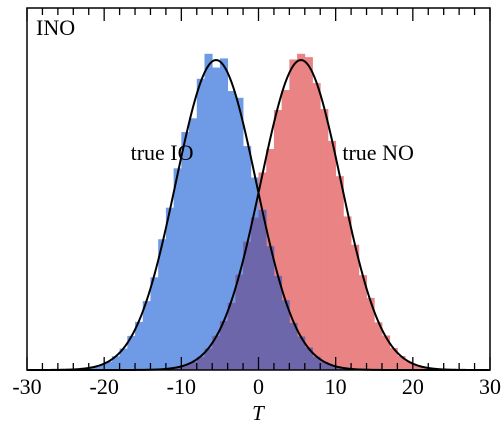 The width and height of the screenshot is (504, 427). What do you see at coordinates (104, 386) in the screenshot?
I see `x-tick-label: -20` at bounding box center [104, 386].